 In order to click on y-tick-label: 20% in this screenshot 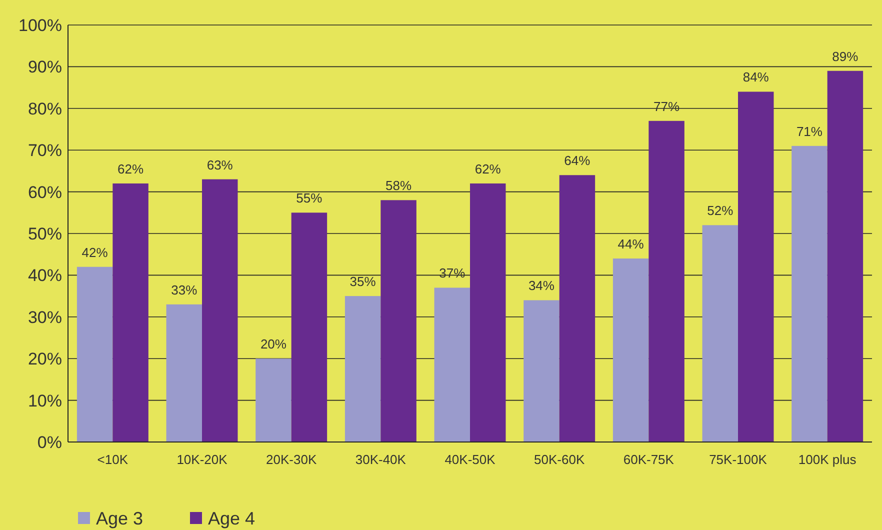, I will do `click(45, 359)`.